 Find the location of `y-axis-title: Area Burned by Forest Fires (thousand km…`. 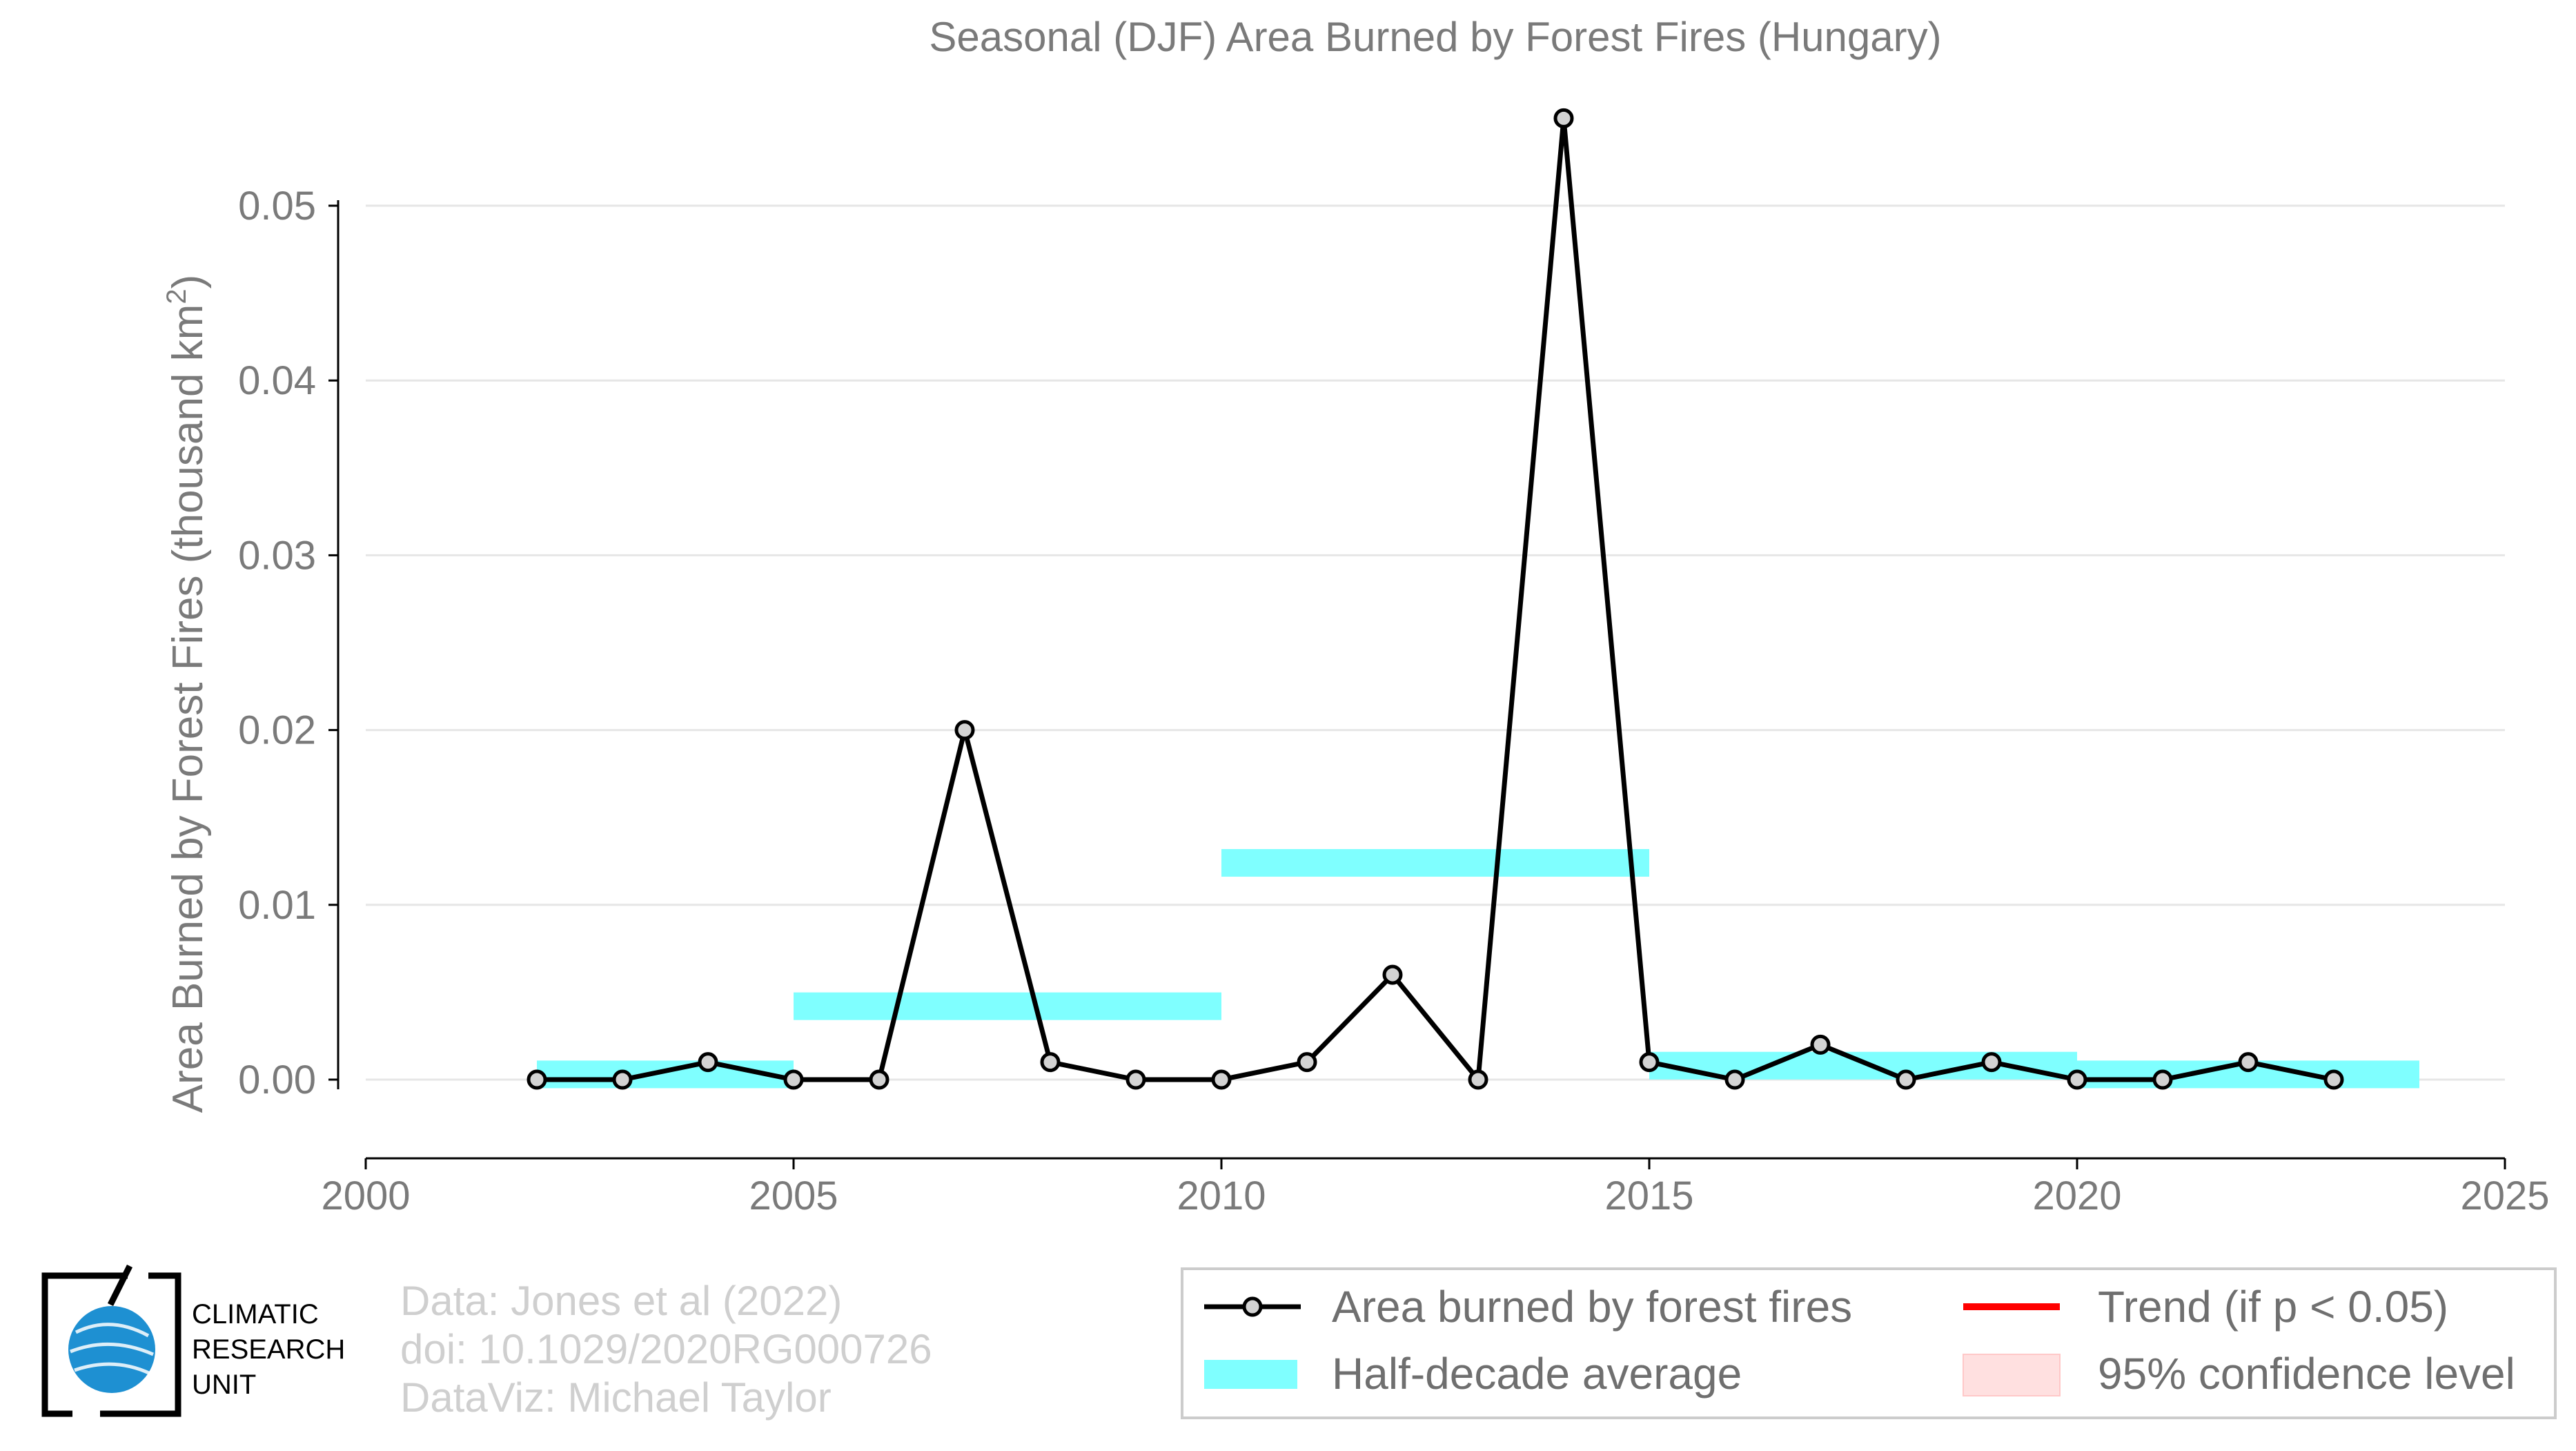

y-axis-title: Area Burned by Forest Fires (thousand km… is located at coordinates (186, 694).